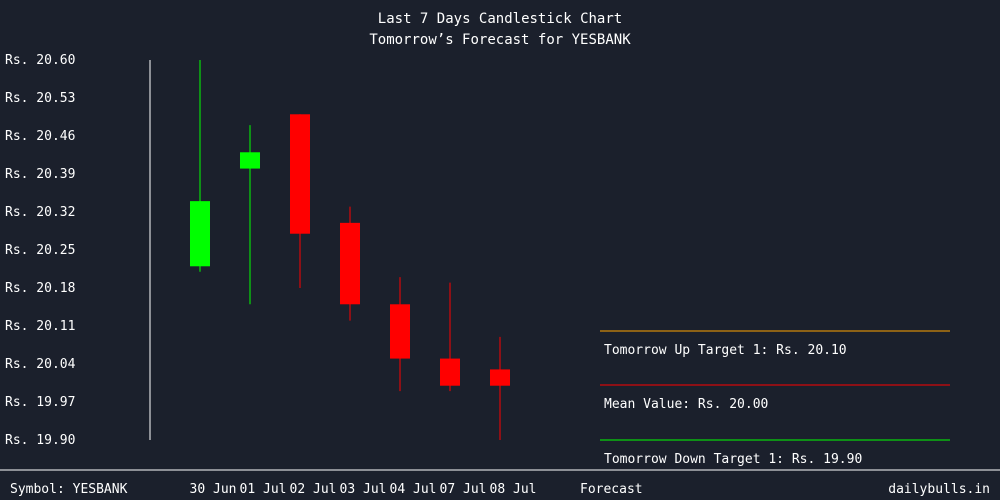 This screenshot has width=1000, height=500. Describe the element at coordinates (40, 288) in the screenshot. I see `y-tick-label: Rs. 20.18` at that location.